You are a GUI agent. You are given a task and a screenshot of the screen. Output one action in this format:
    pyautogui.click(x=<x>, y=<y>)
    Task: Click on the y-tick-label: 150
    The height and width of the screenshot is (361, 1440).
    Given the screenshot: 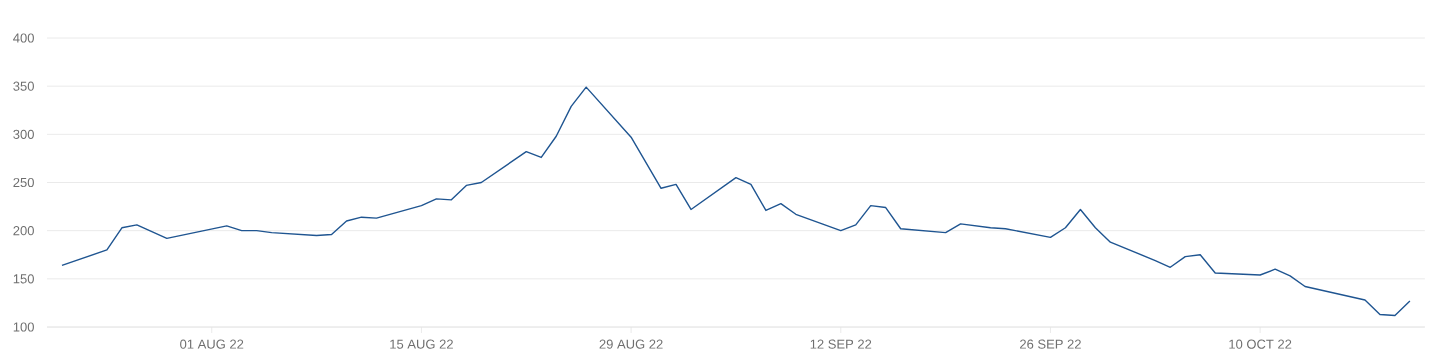 What is the action you would take?
    pyautogui.click(x=23, y=279)
    